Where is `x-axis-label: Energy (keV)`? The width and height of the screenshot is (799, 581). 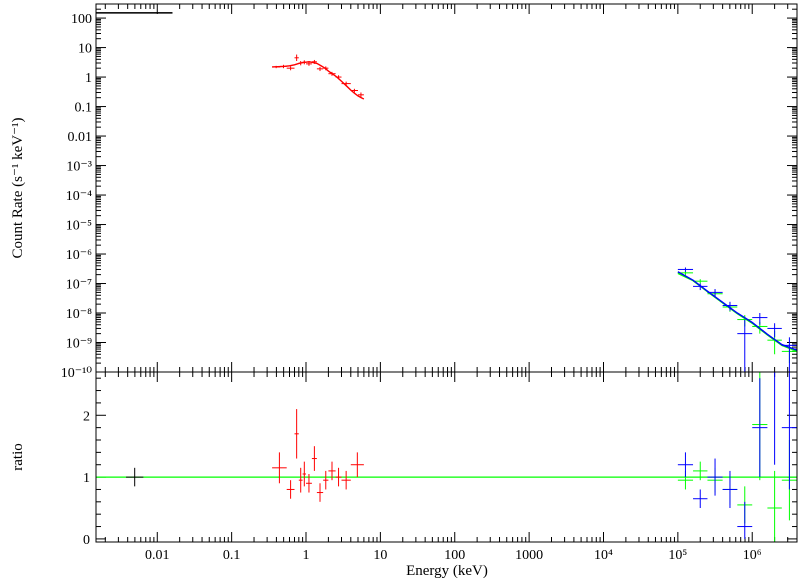 x-axis-label: Energy (keV) is located at coordinates (447, 571).